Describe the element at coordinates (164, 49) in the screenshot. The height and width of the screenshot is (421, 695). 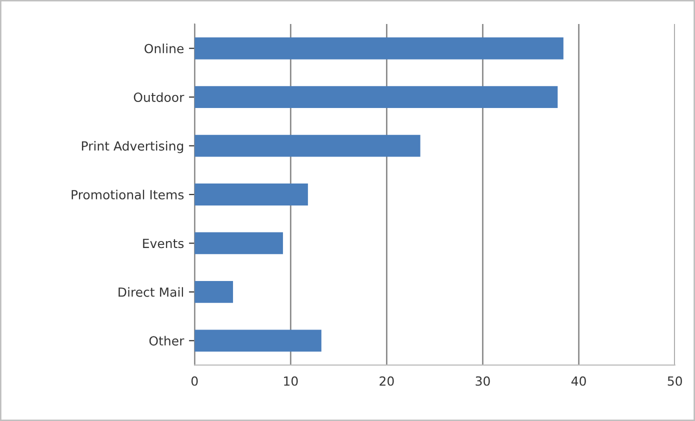
I see `y-tick-label: Online` at that location.